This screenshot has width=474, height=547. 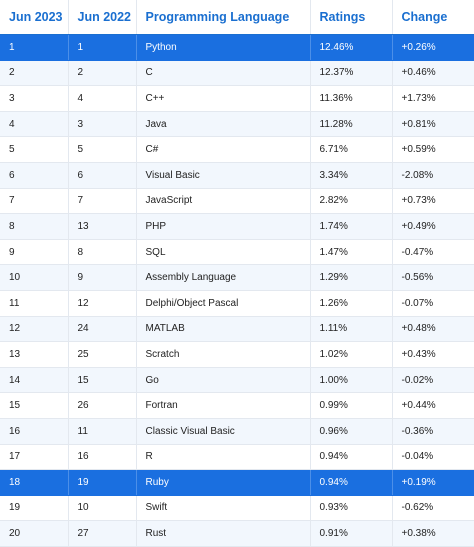 I want to click on column-header-language: Programming Language, so click(x=222, y=17).